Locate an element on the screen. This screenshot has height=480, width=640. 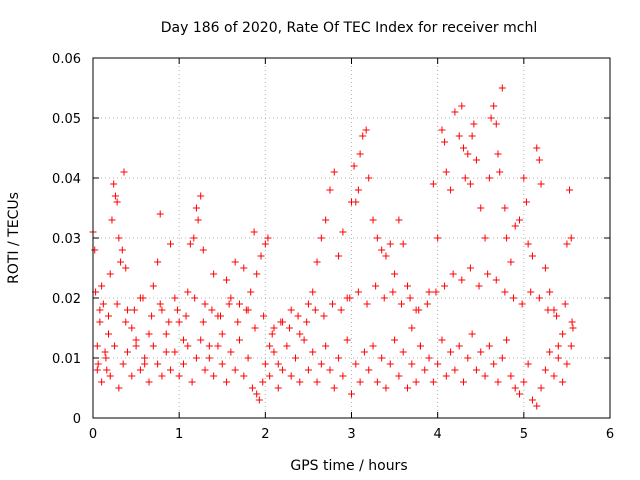
x-tick-label: 5 is located at coordinates (524, 434).